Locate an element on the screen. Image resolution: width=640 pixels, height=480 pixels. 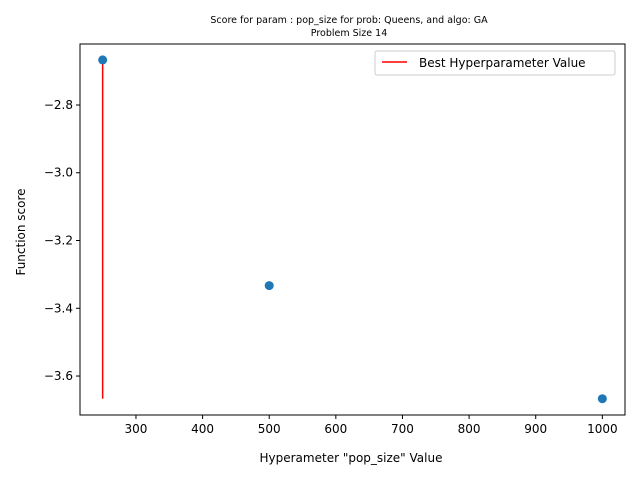
x-tick-label: 500 is located at coordinates (269, 429).